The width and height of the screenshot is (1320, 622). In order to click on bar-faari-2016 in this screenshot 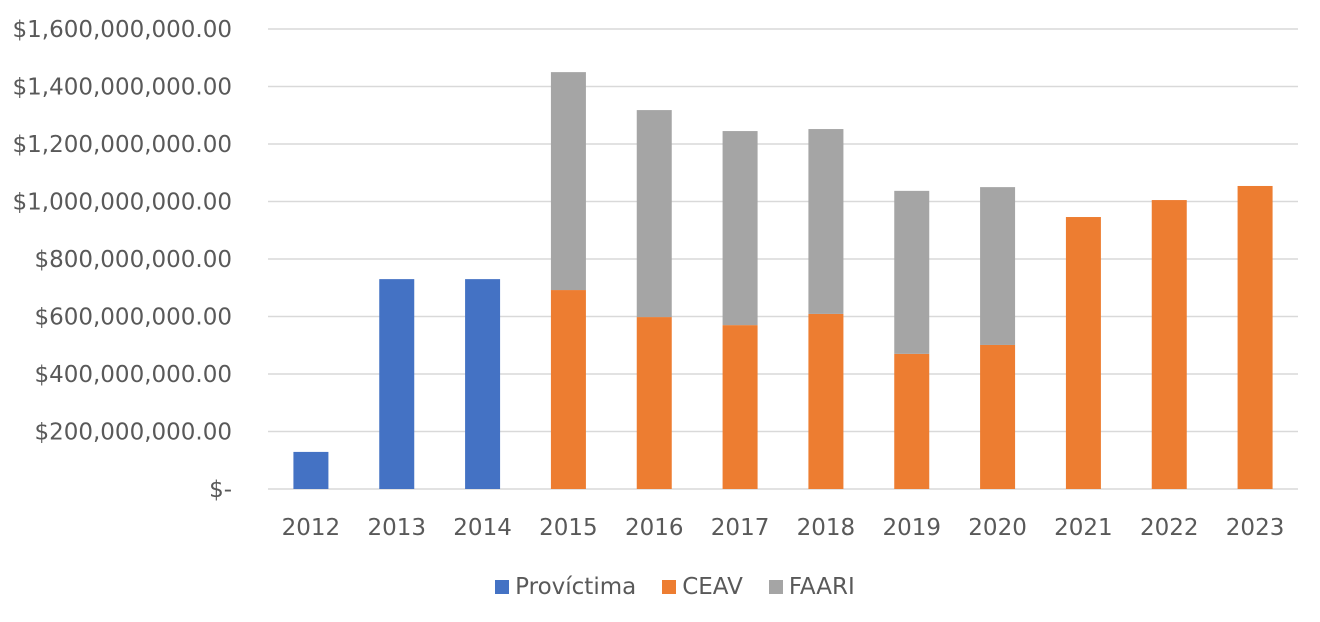, I will do `click(654, 214)`.